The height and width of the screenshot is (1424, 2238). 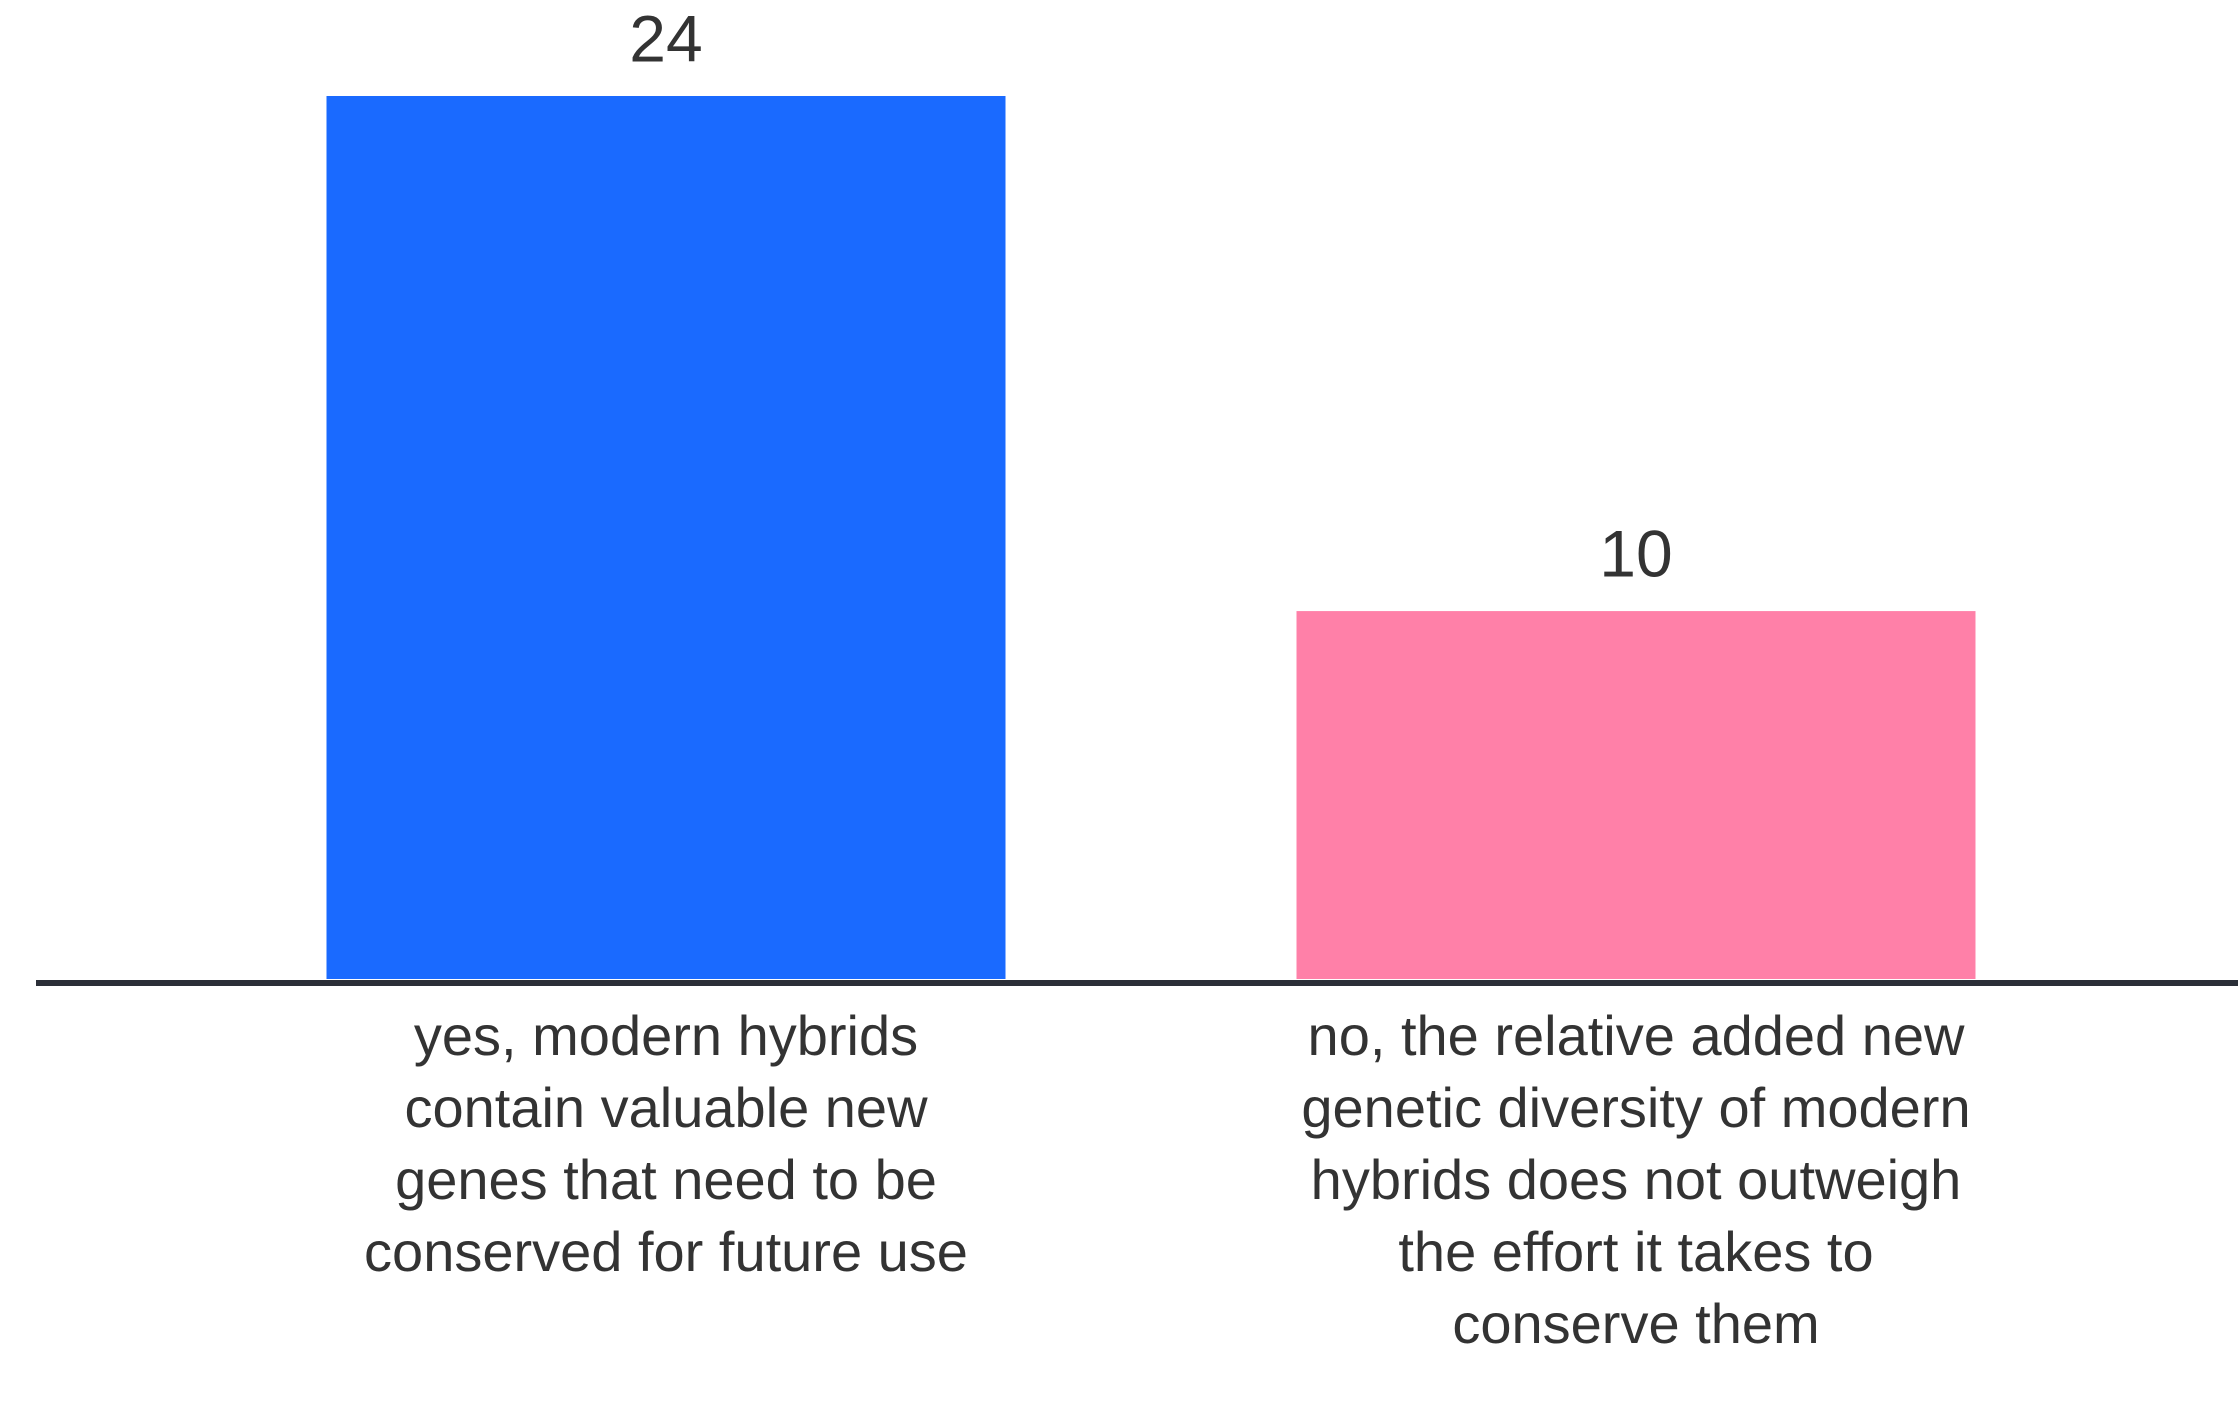 What do you see at coordinates (1636, 795) in the screenshot?
I see `bar` at bounding box center [1636, 795].